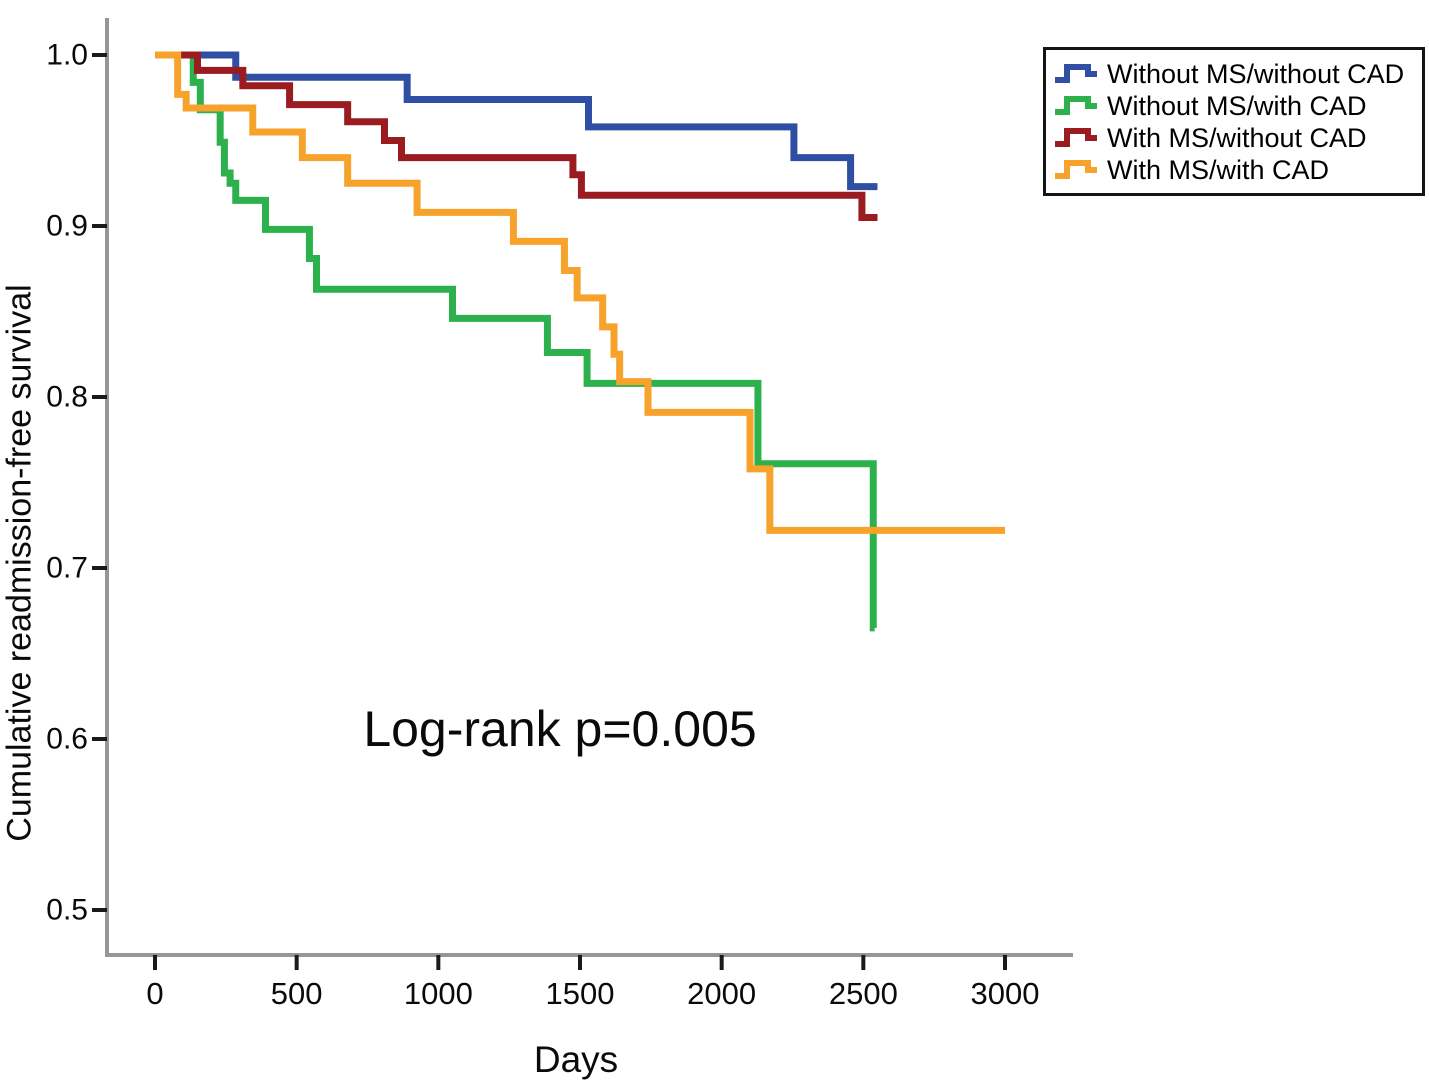 The image size is (1429, 1087). Describe the element at coordinates (67, 910) in the screenshot. I see `y-tick-label: 0.5` at that location.